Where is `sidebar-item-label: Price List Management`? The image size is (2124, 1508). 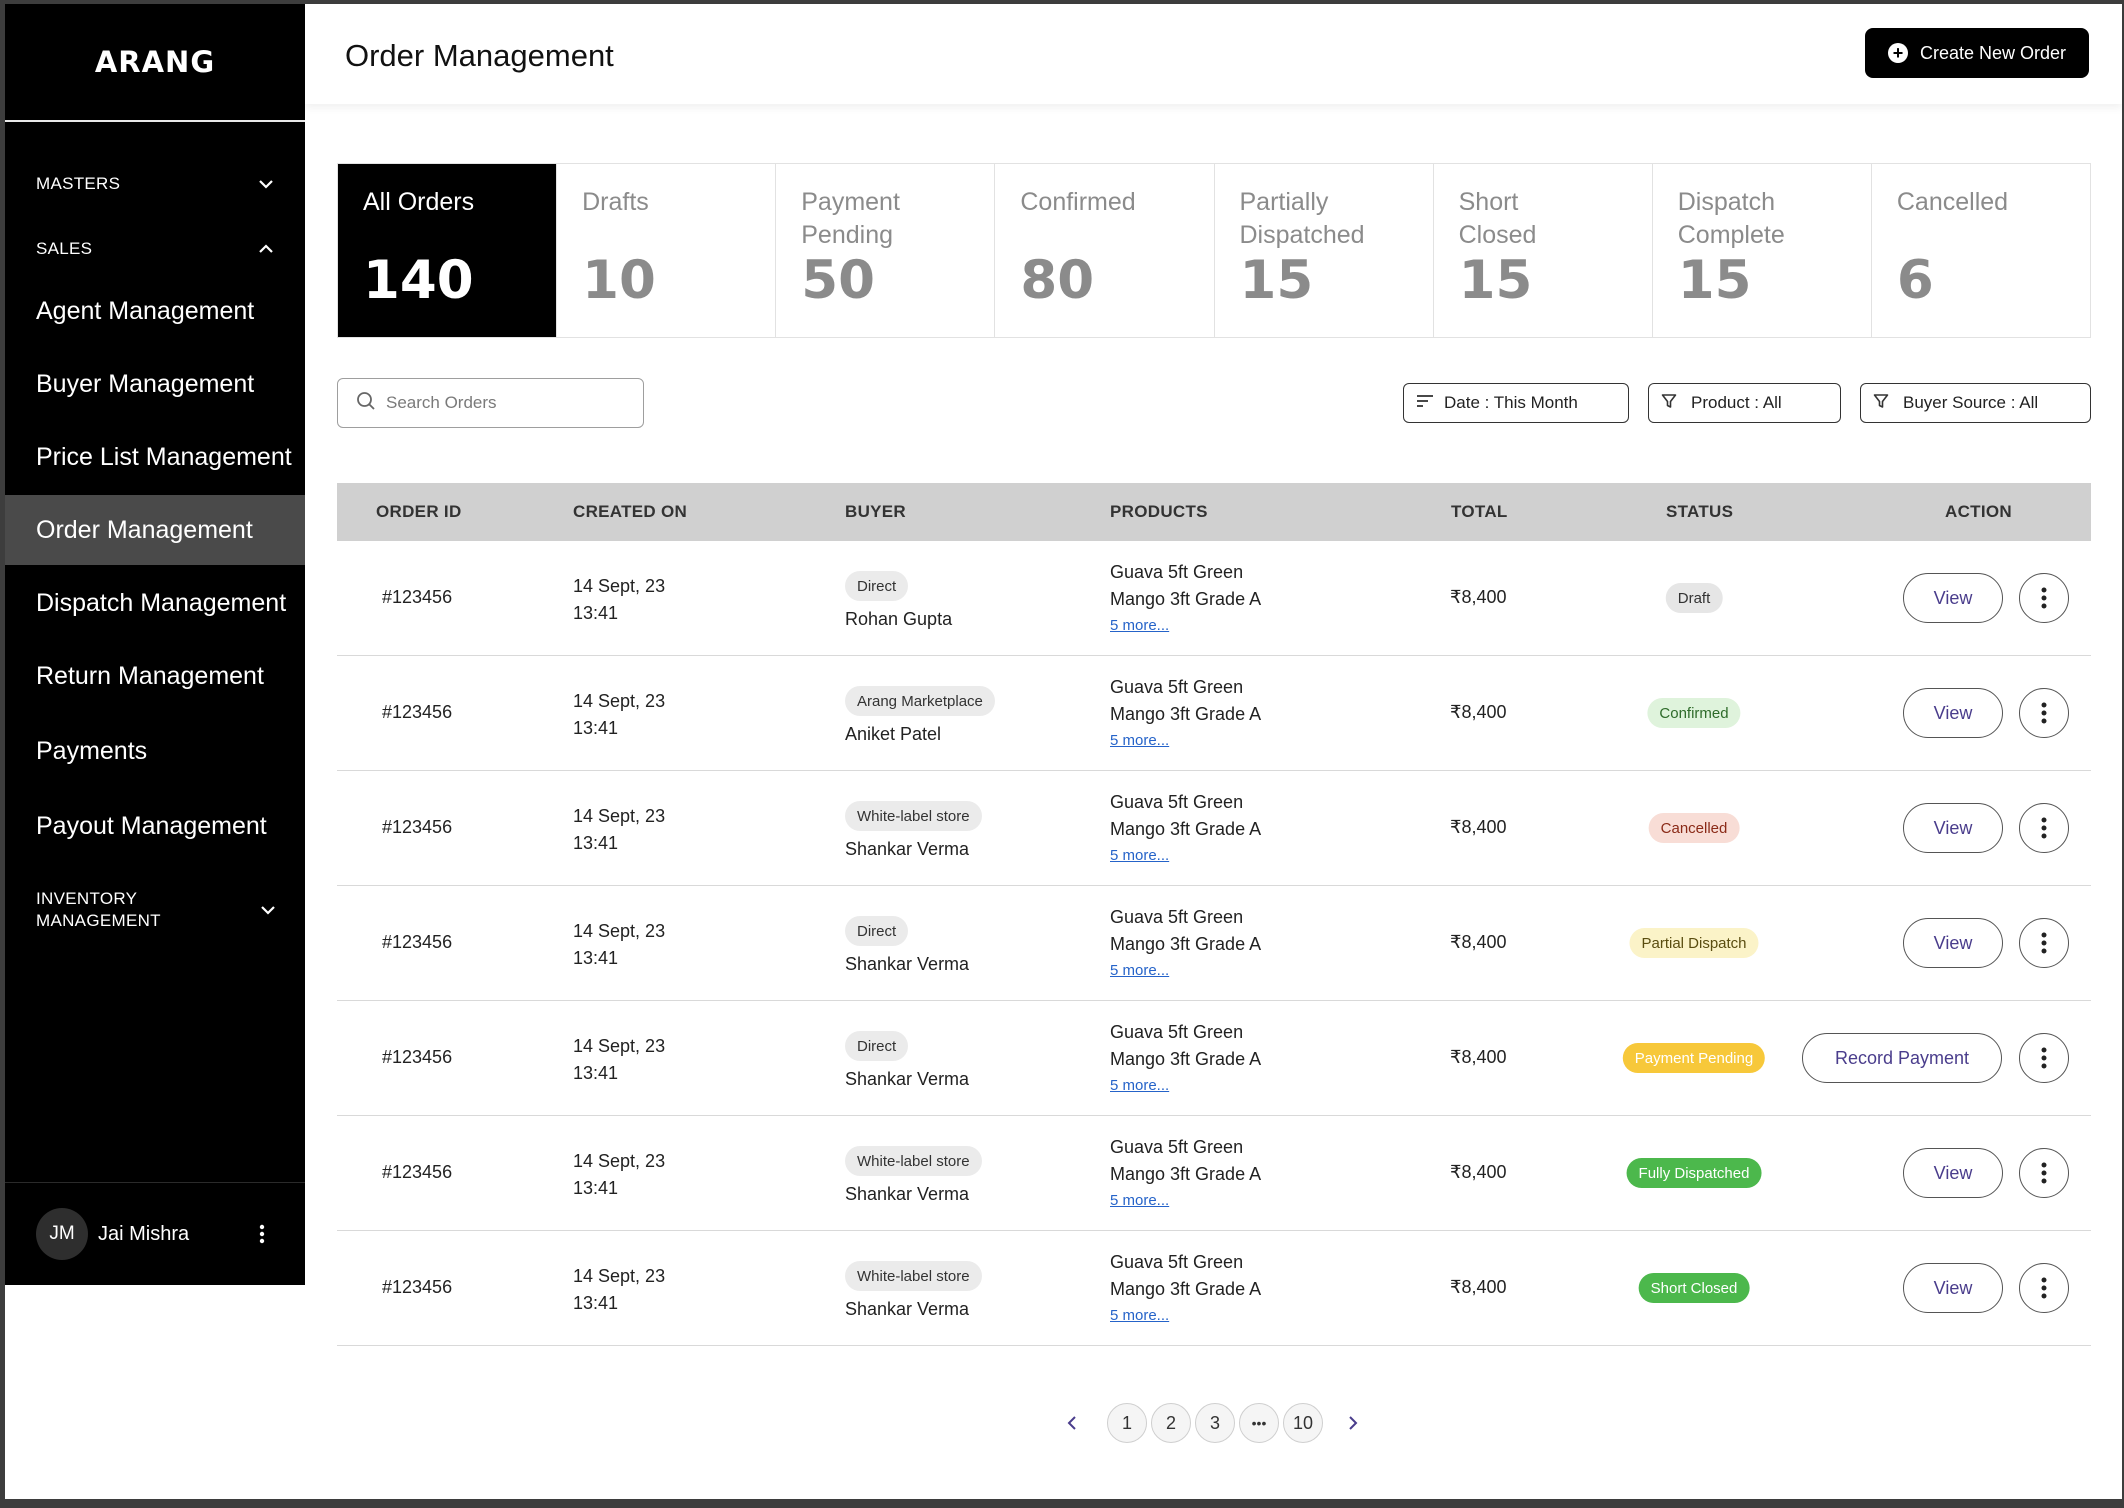
sidebar-item-label: Price List Management is located at coordinates (164, 456).